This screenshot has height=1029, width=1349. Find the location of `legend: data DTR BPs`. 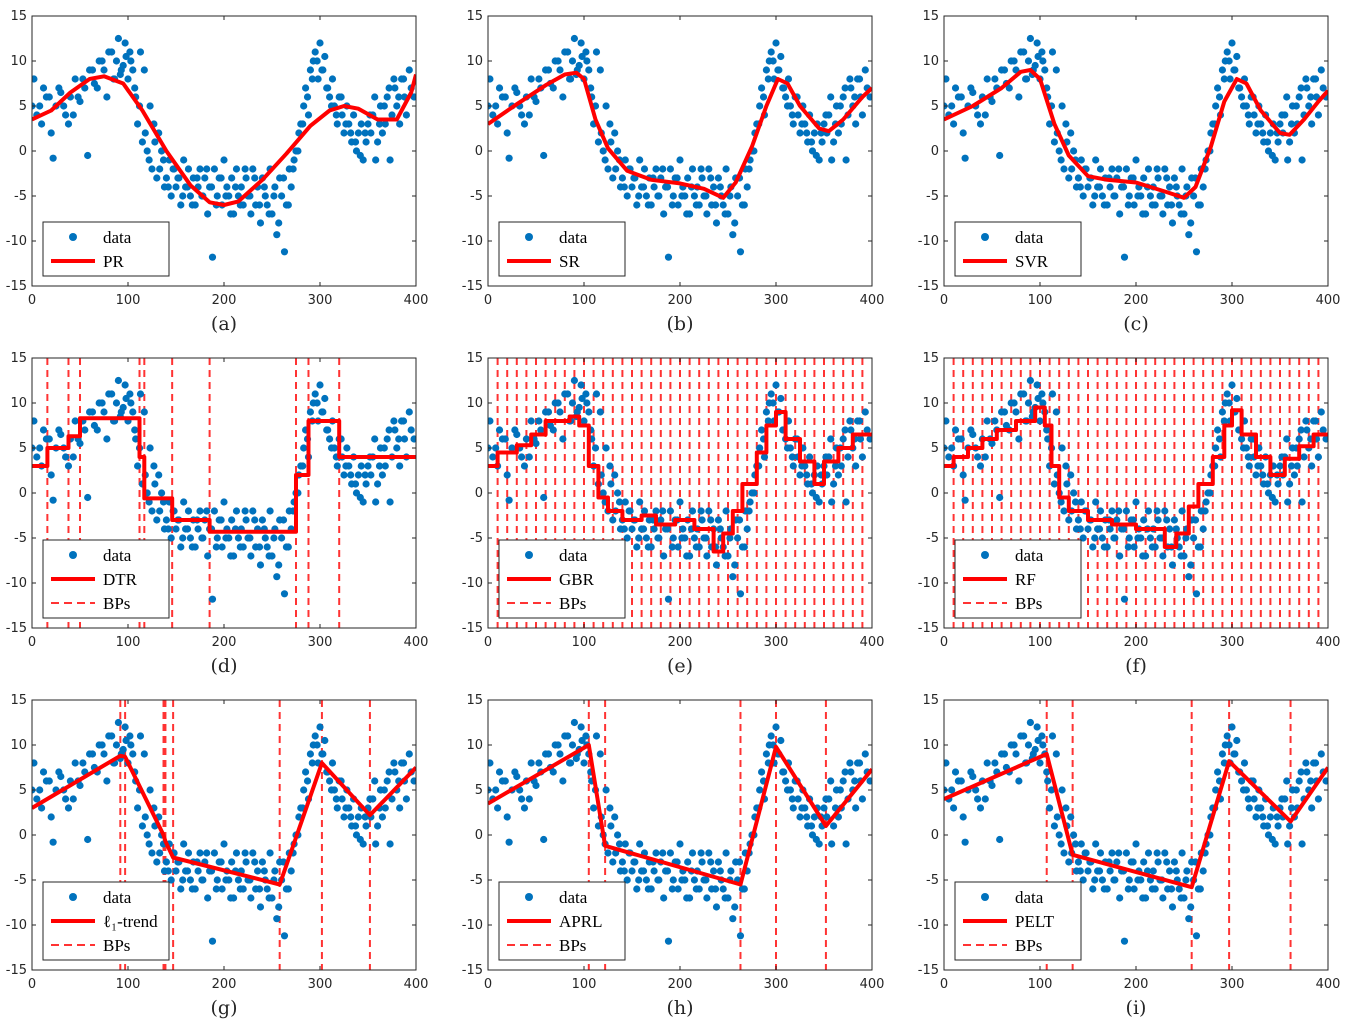

legend: data DTR BPs is located at coordinates (106, 579).